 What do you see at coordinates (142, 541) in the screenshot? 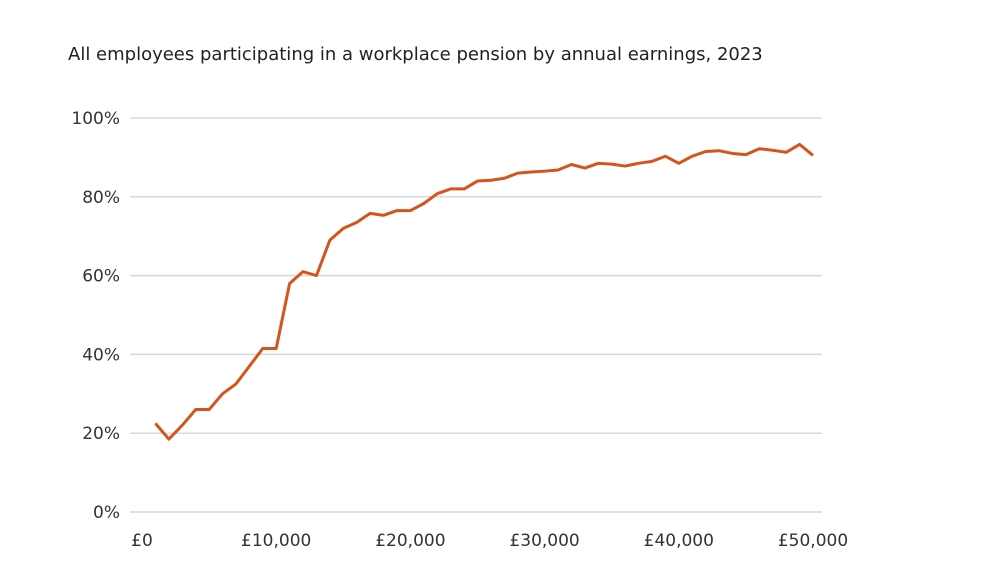
I see `x-tick-label: £0` at bounding box center [142, 541].